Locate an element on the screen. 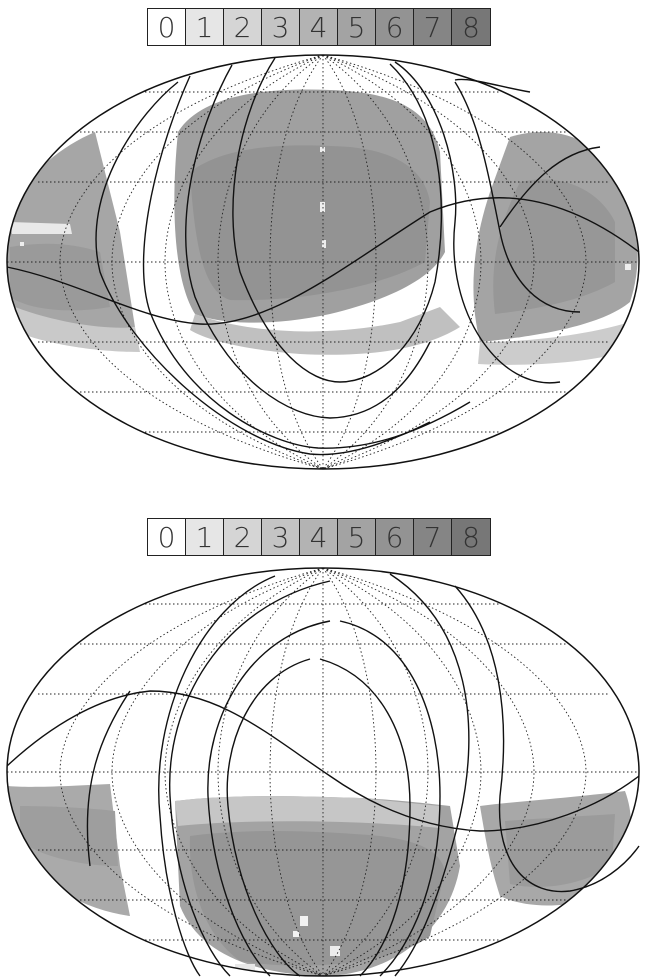  colorbar-legend-top: 0 1 2 3 4 5 6 7 8 is located at coordinates (319, 27).